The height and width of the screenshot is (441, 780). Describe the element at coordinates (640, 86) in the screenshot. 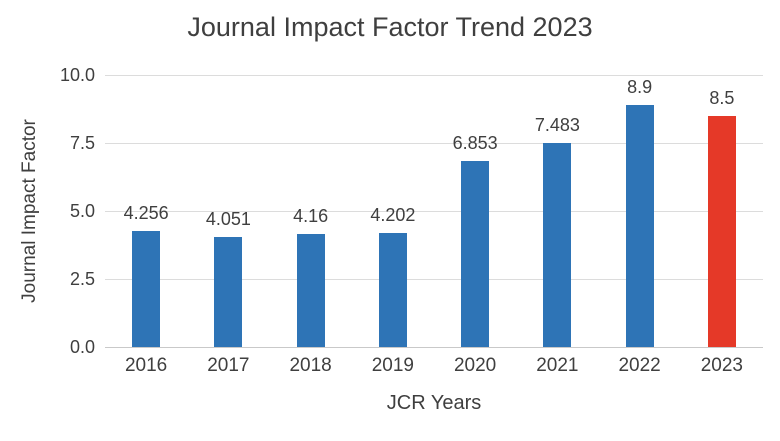

I see `bar-value-label-2022: 8.9` at that location.